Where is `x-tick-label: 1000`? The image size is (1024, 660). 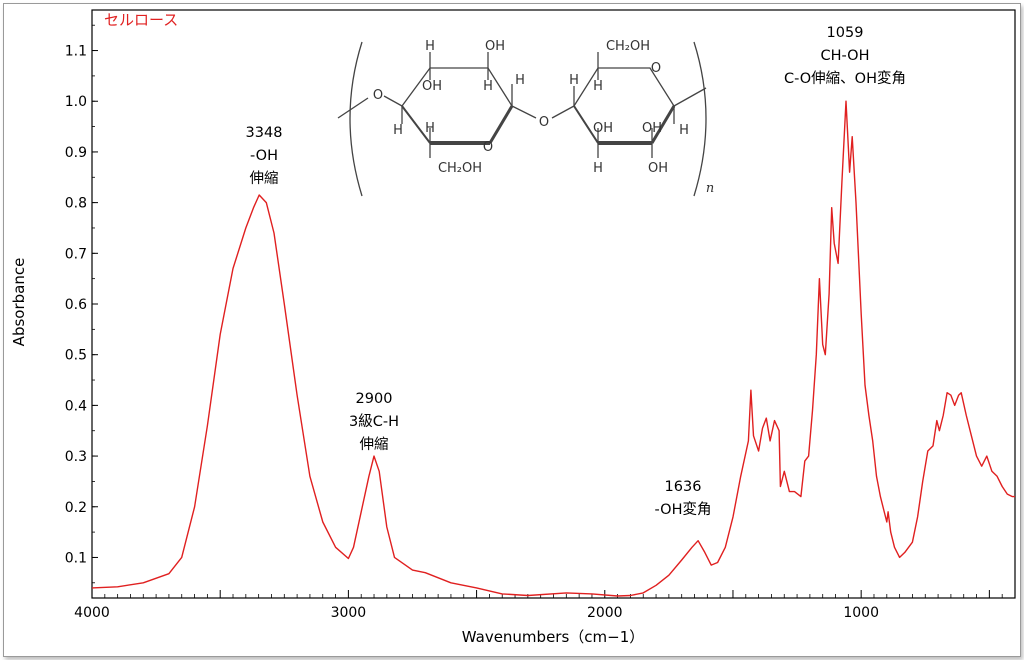 x-tick-label: 1000 is located at coordinates (861, 613).